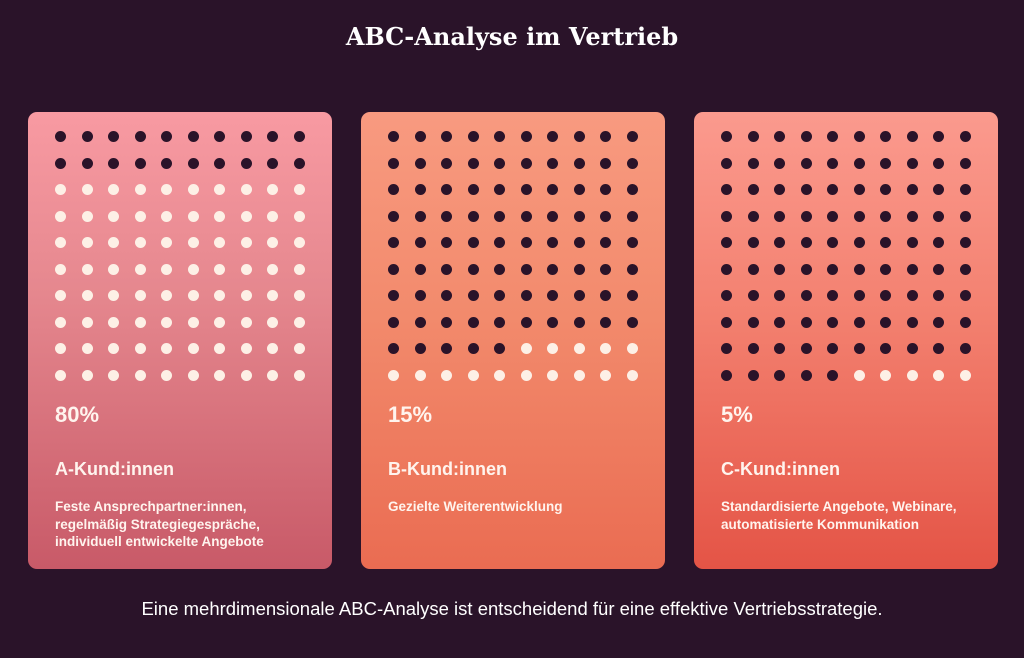  Describe the element at coordinates (513, 256) in the screenshot. I see `dot-grid-b` at that location.